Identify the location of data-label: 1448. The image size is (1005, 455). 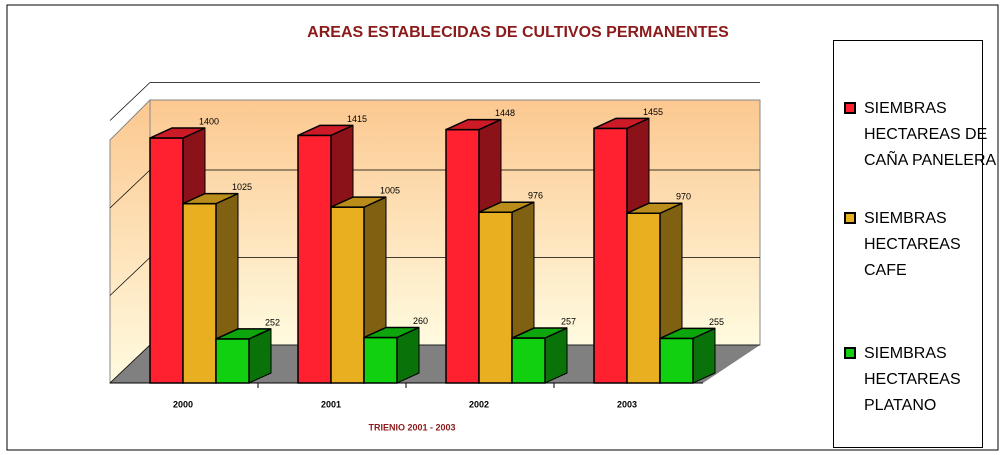
(505, 113).